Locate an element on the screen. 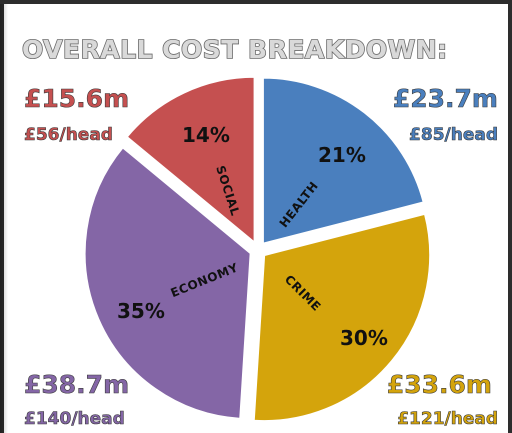 Image resolution: width=512 pixels, height=433 pixels. frame-shadow is located at coordinates (4, 218).